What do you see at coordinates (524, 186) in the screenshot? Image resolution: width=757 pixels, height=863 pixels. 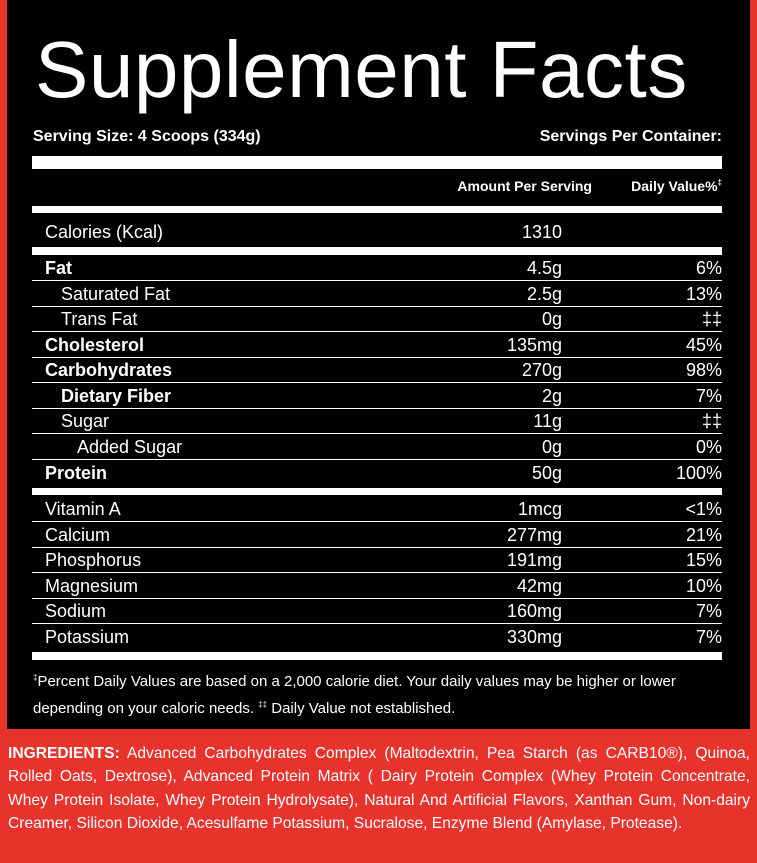 I see `amount-column-header: Amount Per Serving` at bounding box center [524, 186].